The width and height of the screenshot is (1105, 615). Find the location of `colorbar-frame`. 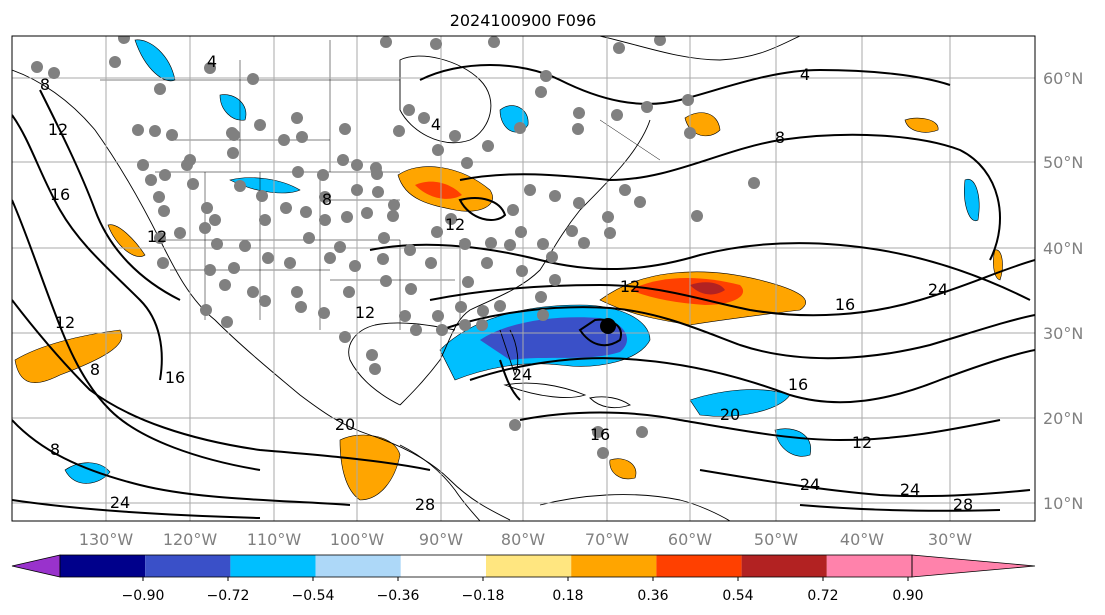

colorbar-frame is located at coordinates (486, 566).